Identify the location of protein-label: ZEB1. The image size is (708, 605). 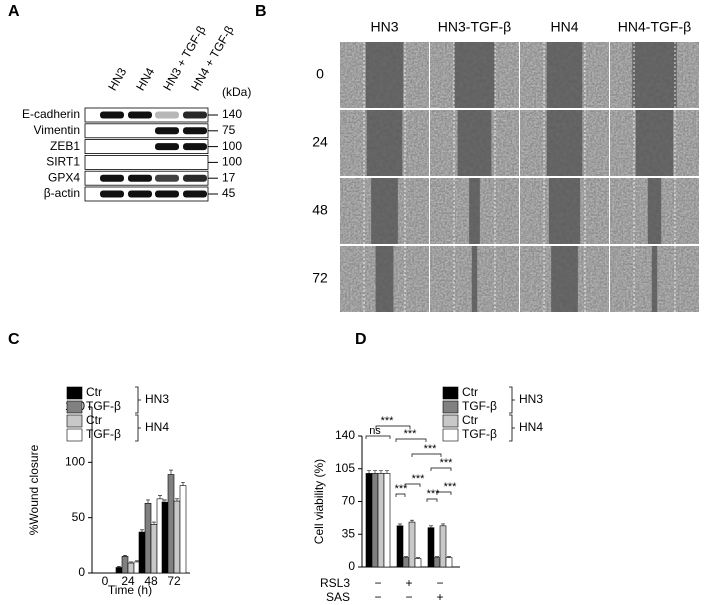
(65, 146).